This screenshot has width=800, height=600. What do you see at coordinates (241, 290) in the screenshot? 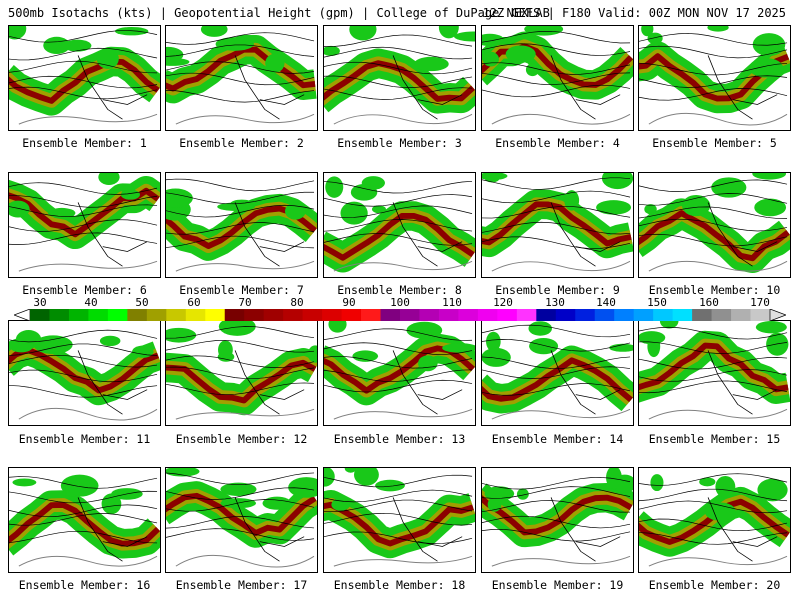
I see `ensemble-member-label: Ensemble Member: 7` at bounding box center [241, 290].